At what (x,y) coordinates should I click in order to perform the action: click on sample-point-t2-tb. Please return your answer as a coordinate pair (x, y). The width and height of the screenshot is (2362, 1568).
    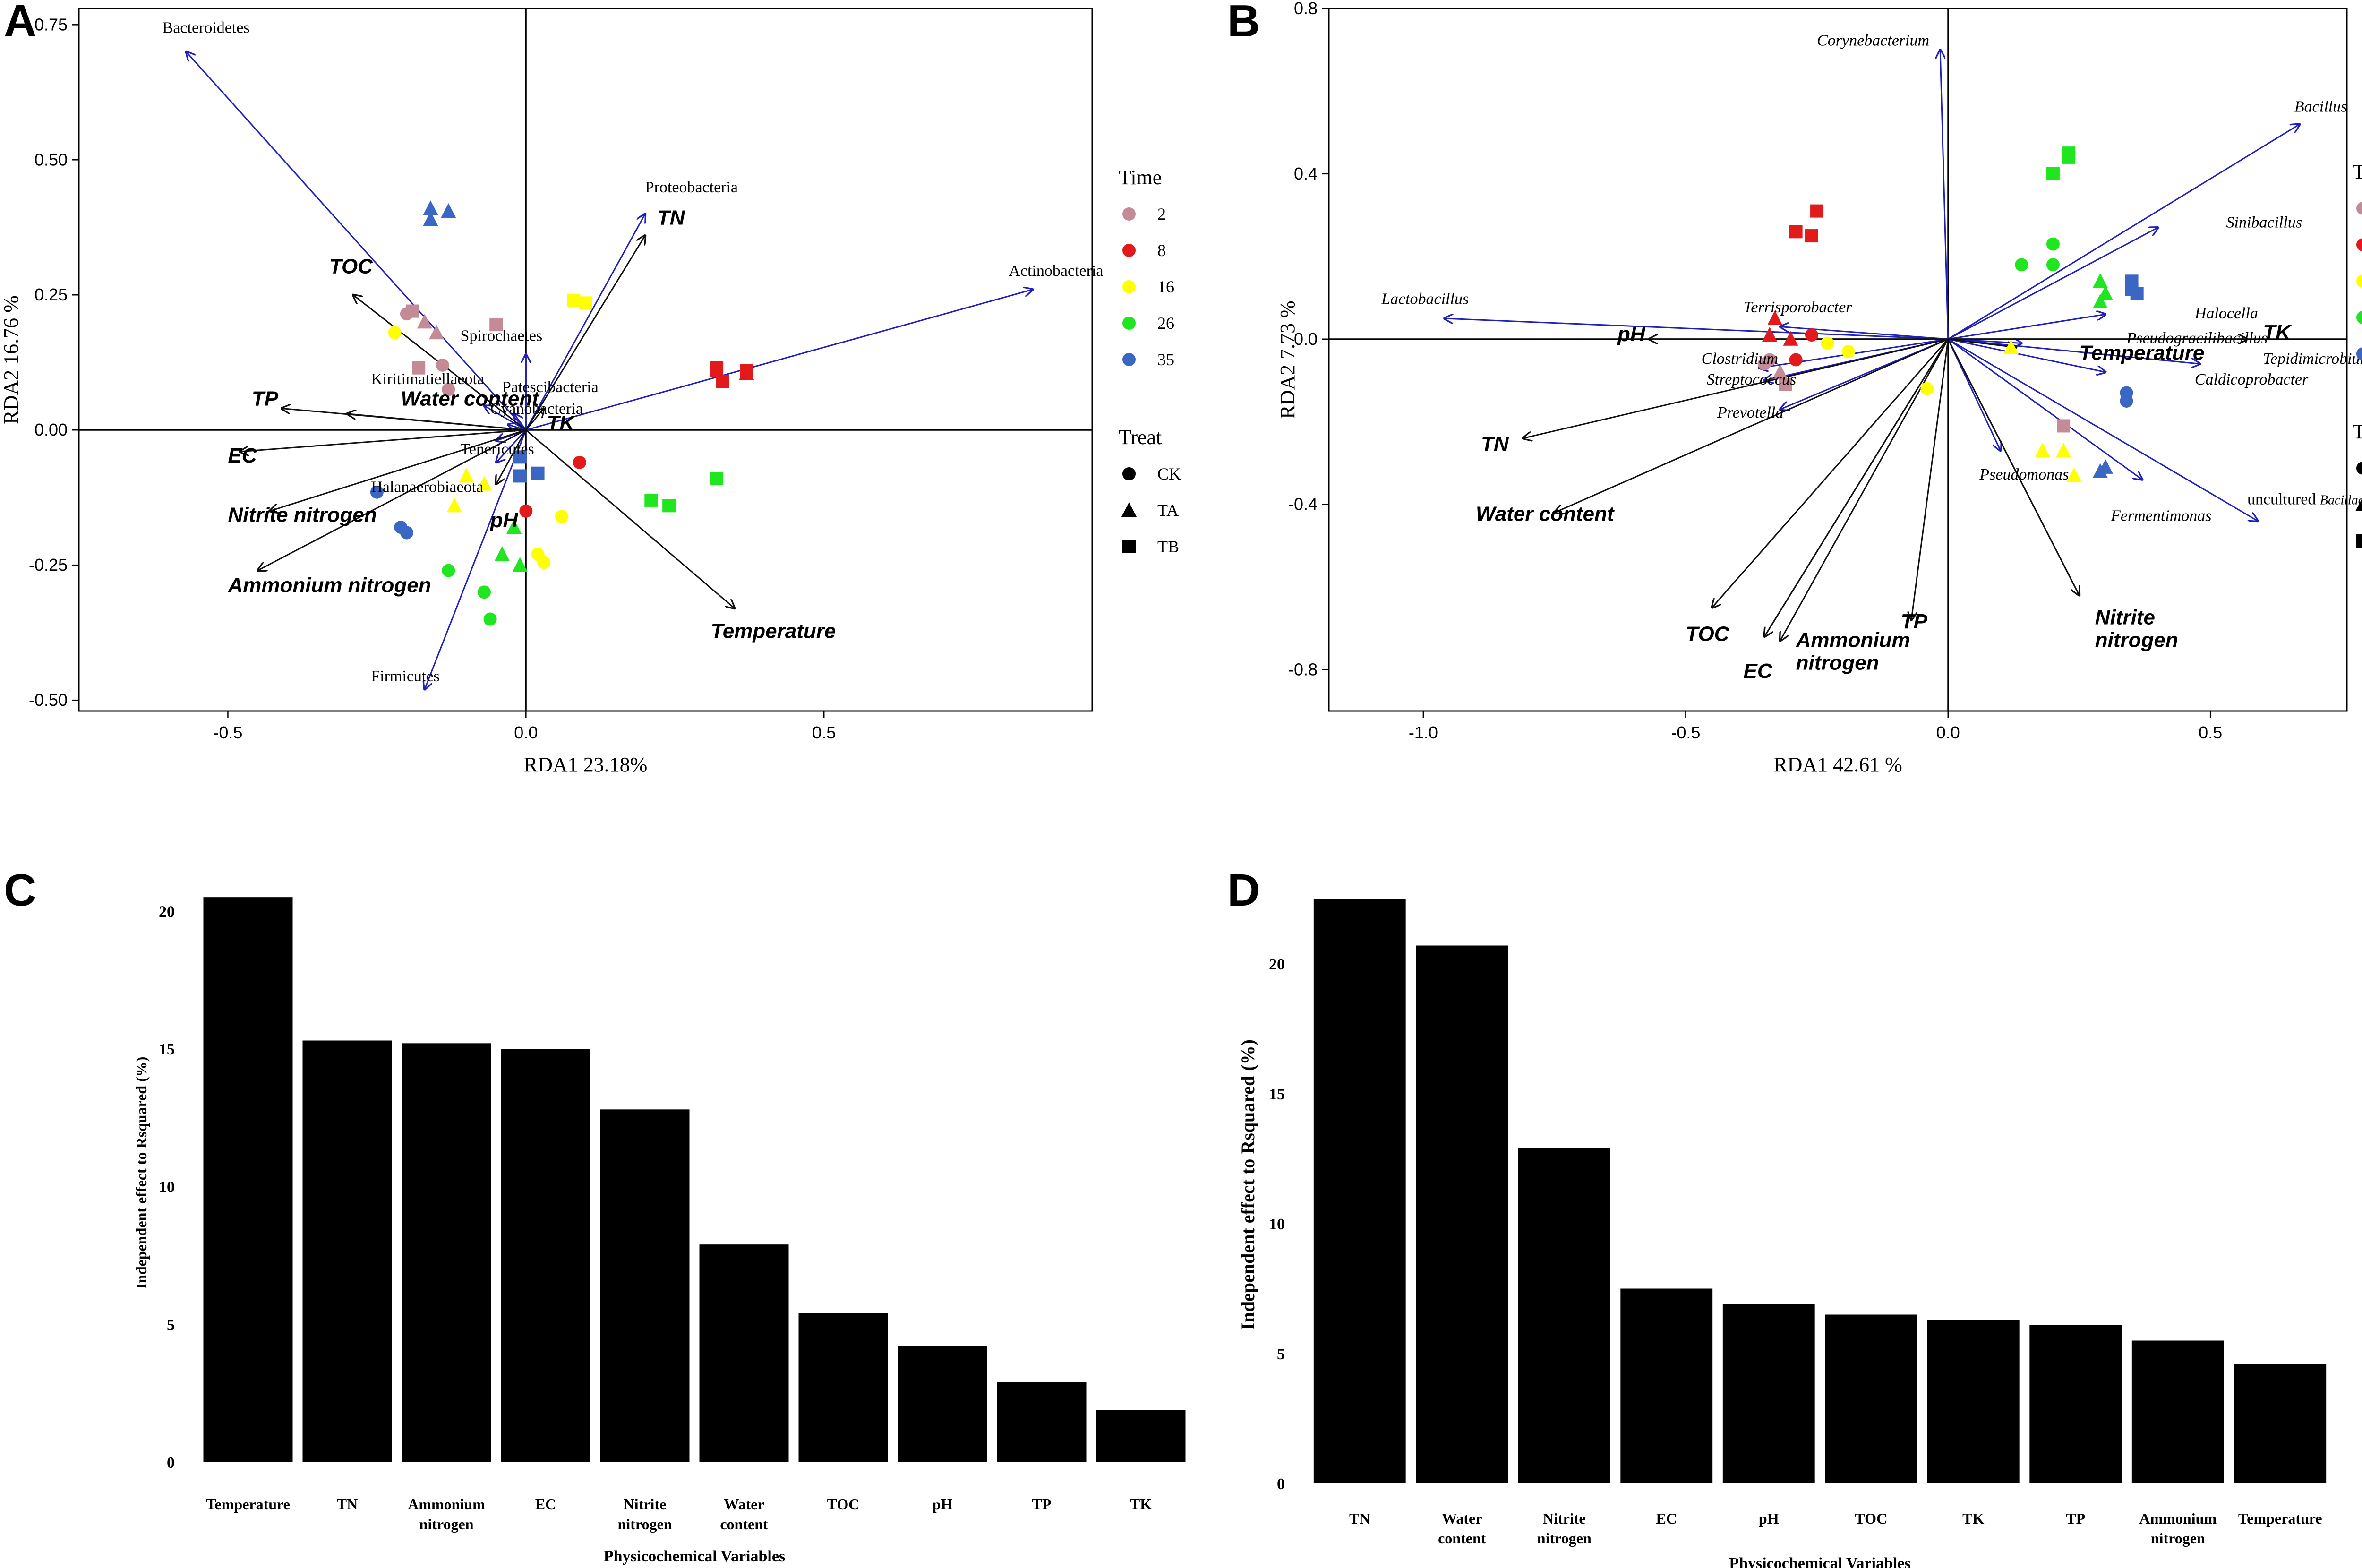
    Looking at the image, I should click on (419, 368).